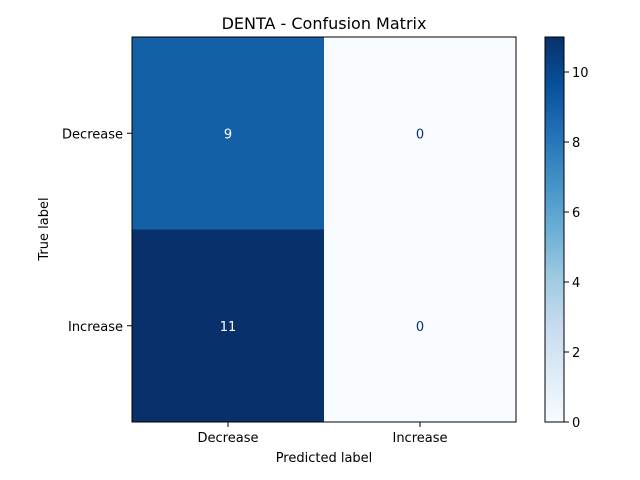 This screenshot has width=640, height=480. I want to click on cell-decrease-increase-value: 0, so click(420, 134).